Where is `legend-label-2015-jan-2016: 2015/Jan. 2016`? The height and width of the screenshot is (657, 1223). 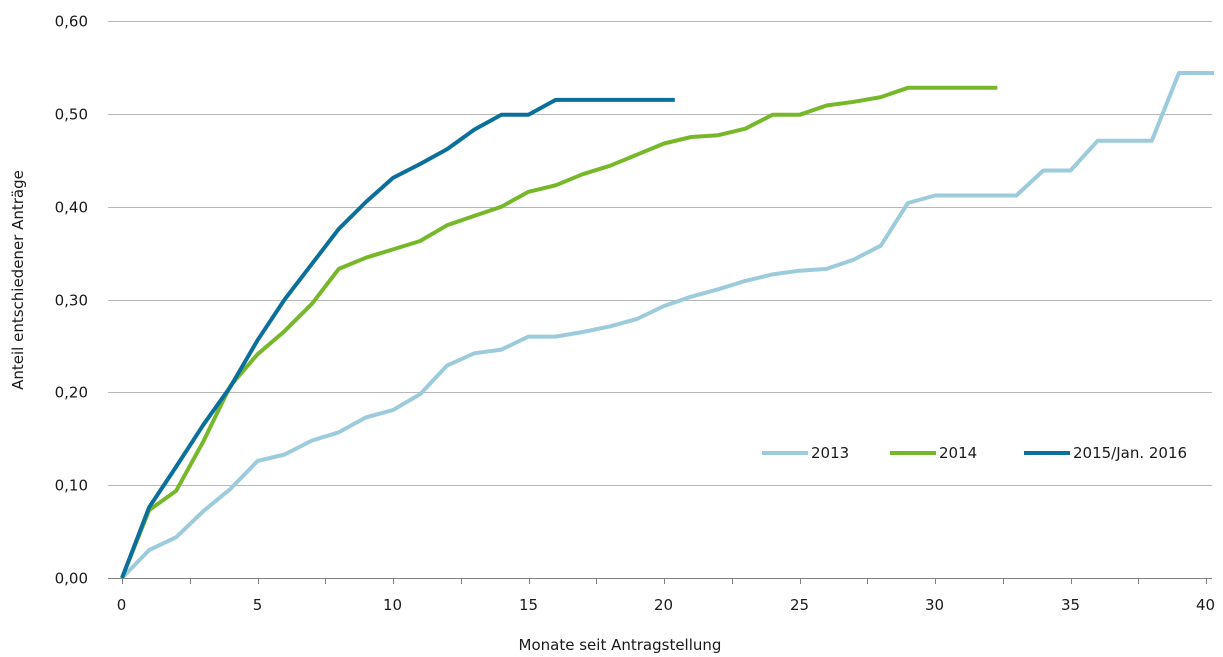 legend-label-2015-jan-2016: 2015/Jan. 2016 is located at coordinates (1130, 453).